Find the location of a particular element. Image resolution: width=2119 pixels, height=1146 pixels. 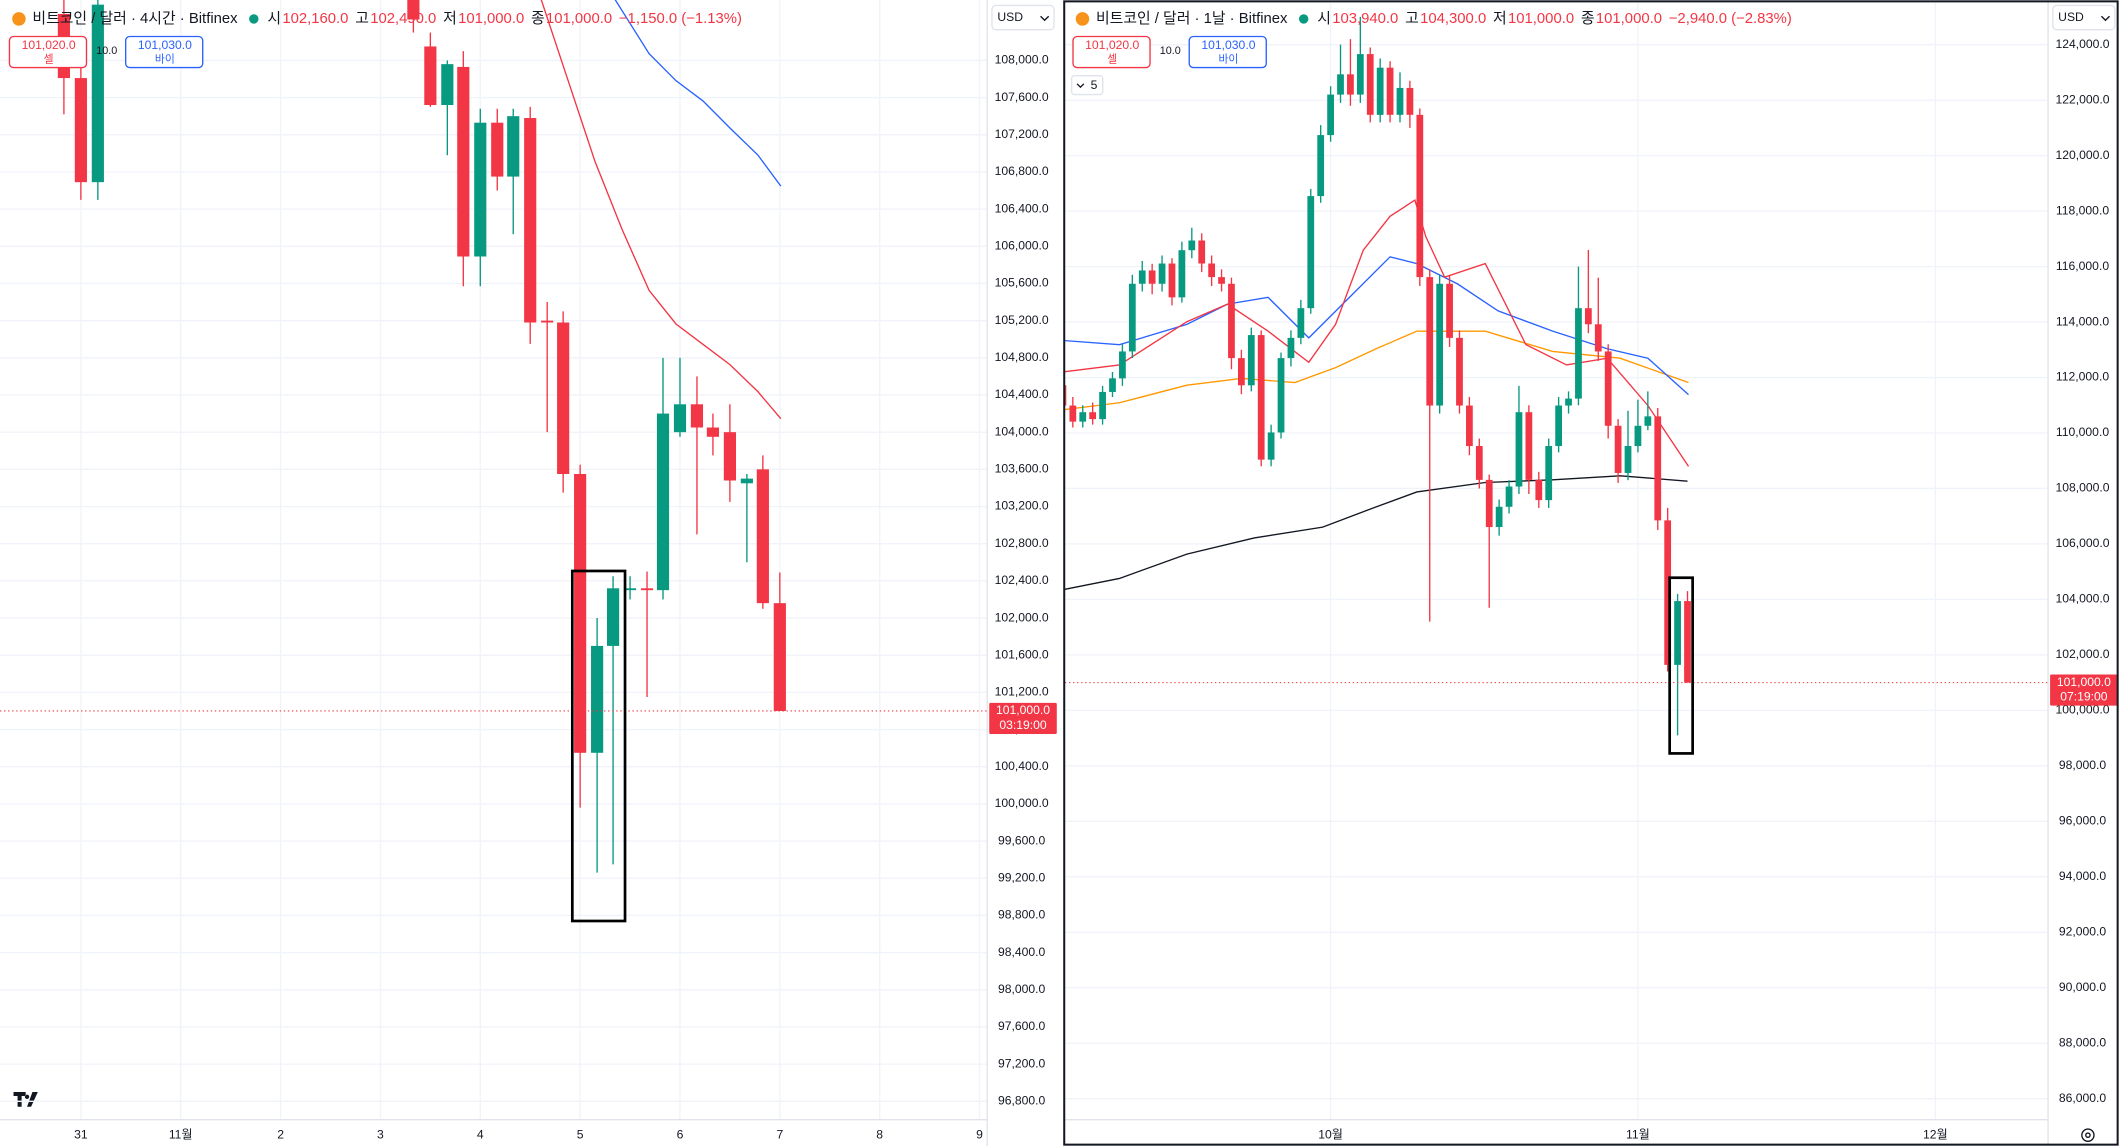

y-tick-label: 102,800.0 is located at coordinates (1022, 543).